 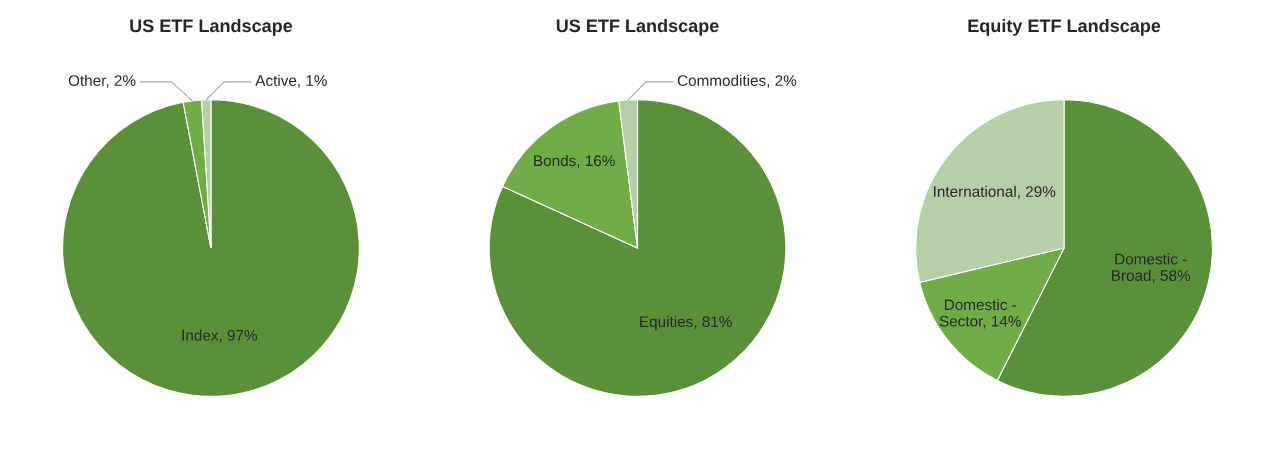 I want to click on slice-label: Domestic - Broad, 58%, so click(x=1151, y=268).